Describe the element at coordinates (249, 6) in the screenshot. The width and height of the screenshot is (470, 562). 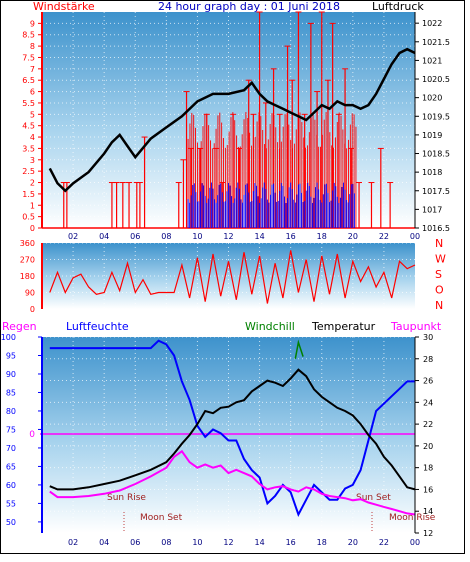
I see `graph-title: 24 hour graph day : 01 Juni 2018` at that location.